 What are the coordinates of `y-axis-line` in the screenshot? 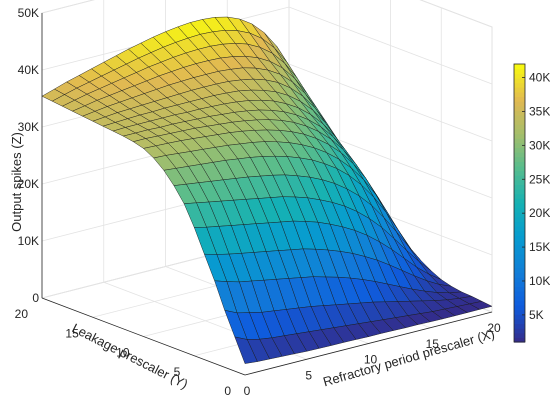 It's located at (143, 336).